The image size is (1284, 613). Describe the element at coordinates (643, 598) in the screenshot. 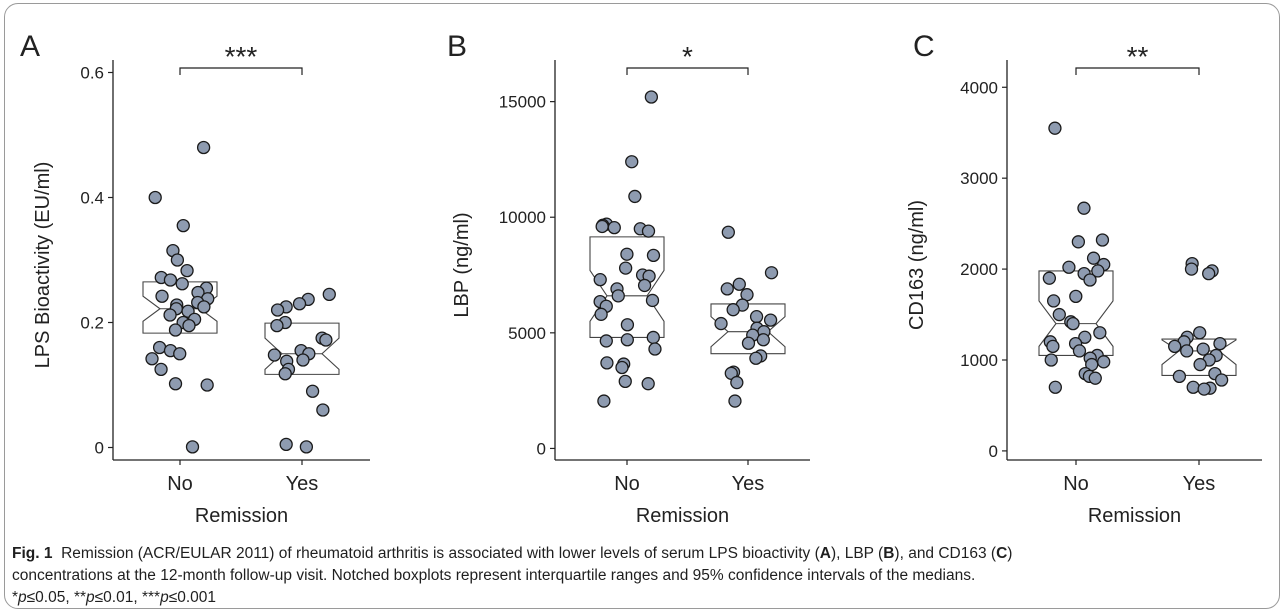

I see `caption-line-3: *p≤0.05, **p≤0.01, ***p≤0.001` at that location.